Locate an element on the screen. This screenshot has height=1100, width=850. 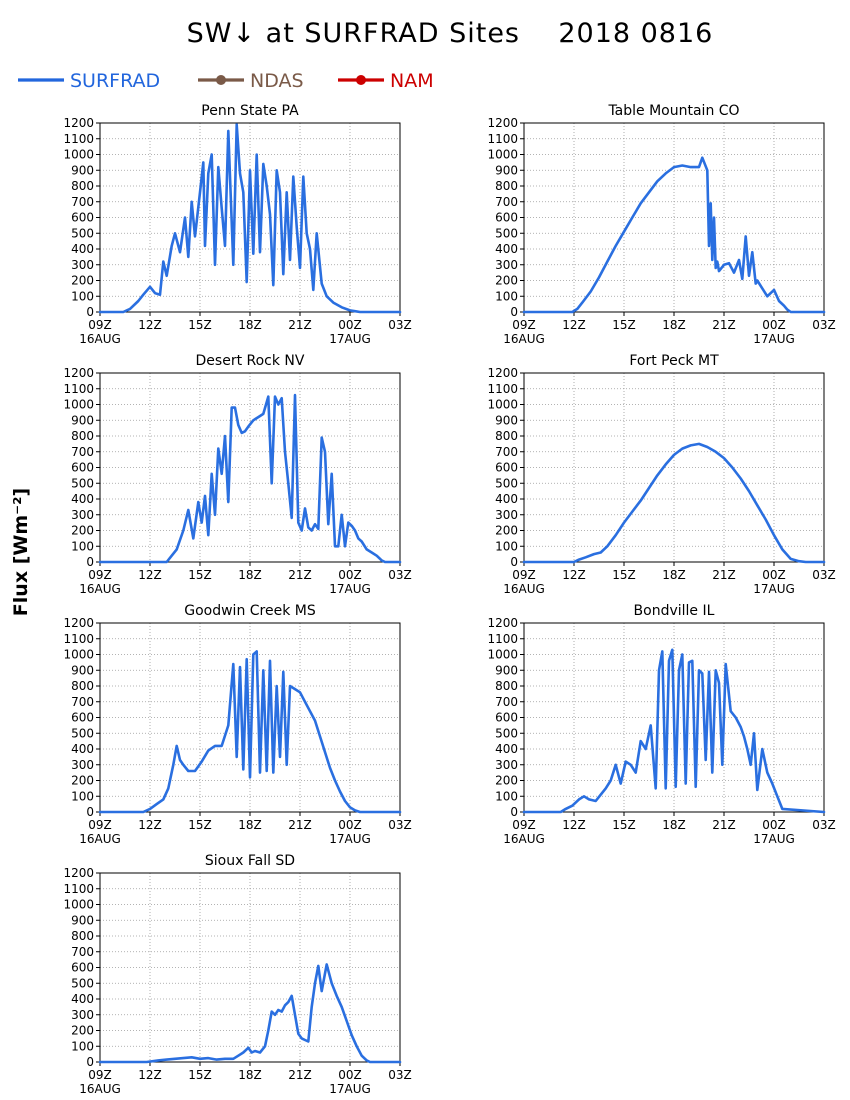
y-tick-label: 0 is located at coordinates (90, 562).